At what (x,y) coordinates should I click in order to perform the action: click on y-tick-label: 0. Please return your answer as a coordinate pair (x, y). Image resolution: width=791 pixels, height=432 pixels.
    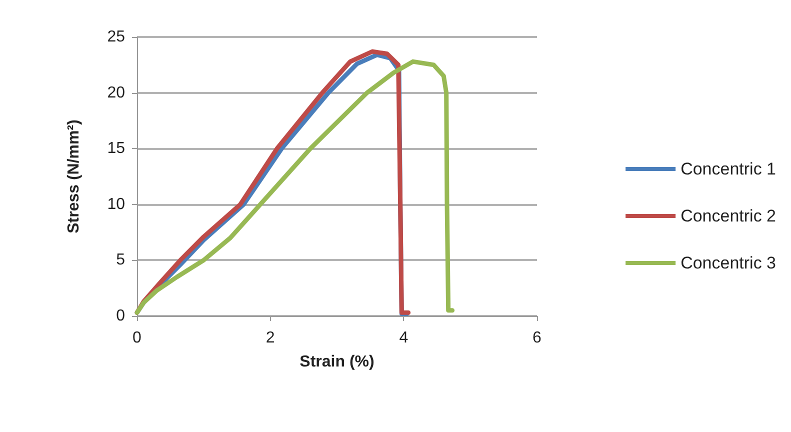
    Looking at the image, I should click on (121, 316).